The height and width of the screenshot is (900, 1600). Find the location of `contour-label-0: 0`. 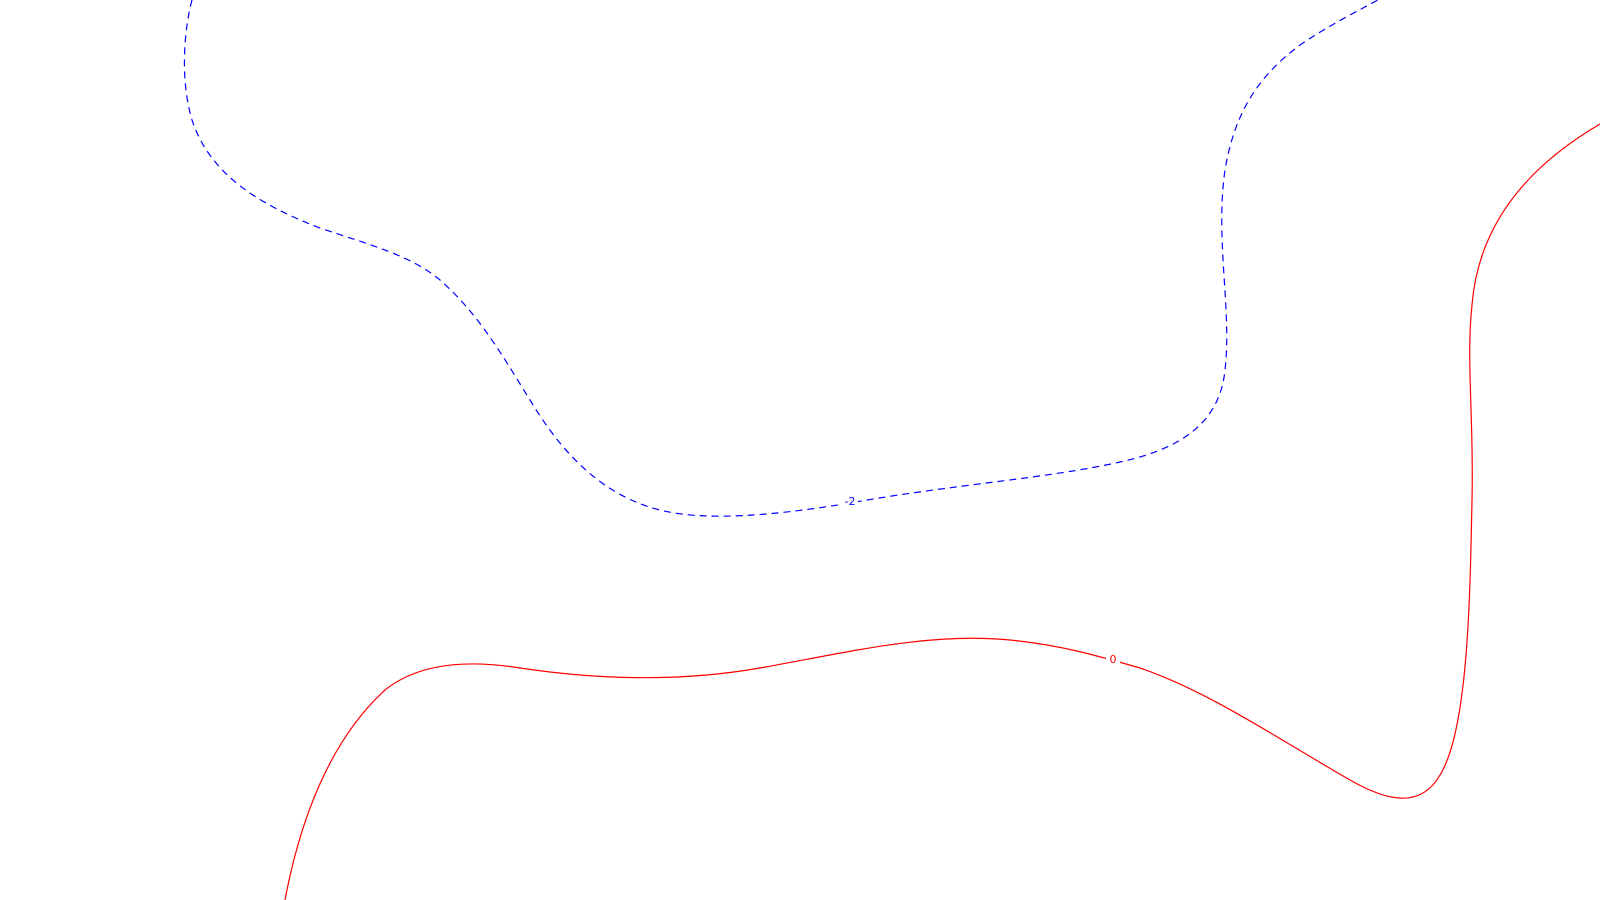

contour-label-0: 0 is located at coordinates (1113, 659).